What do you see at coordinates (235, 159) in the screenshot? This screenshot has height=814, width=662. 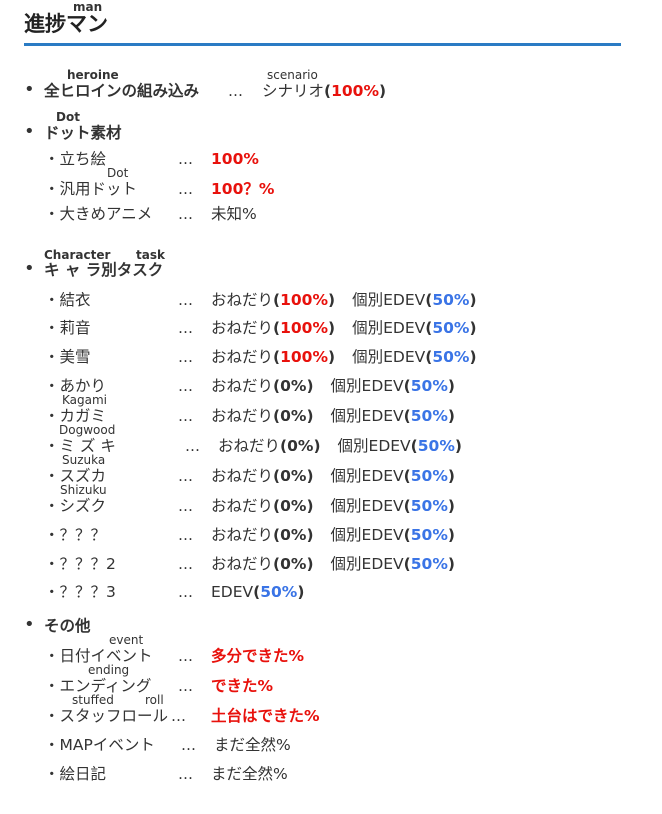 I see `progress-value: 100%` at bounding box center [235, 159].